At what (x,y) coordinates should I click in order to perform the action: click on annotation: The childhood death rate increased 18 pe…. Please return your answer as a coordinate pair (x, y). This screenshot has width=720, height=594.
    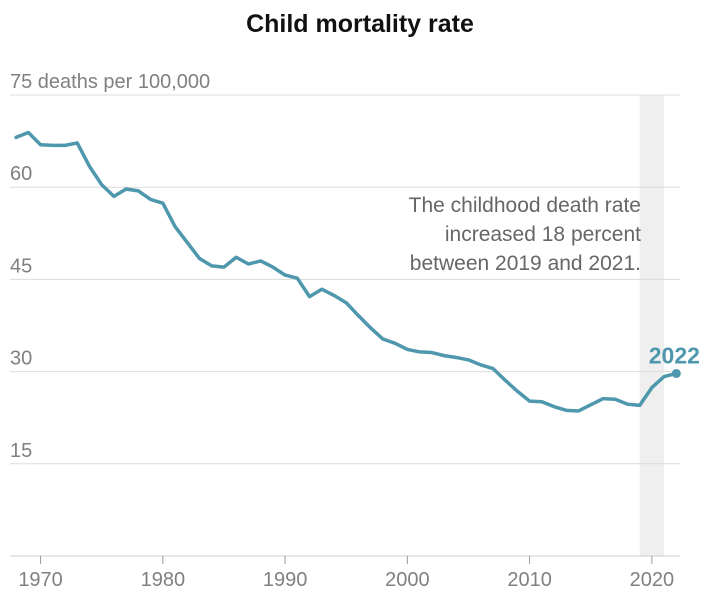
    Looking at the image, I should click on (525, 234).